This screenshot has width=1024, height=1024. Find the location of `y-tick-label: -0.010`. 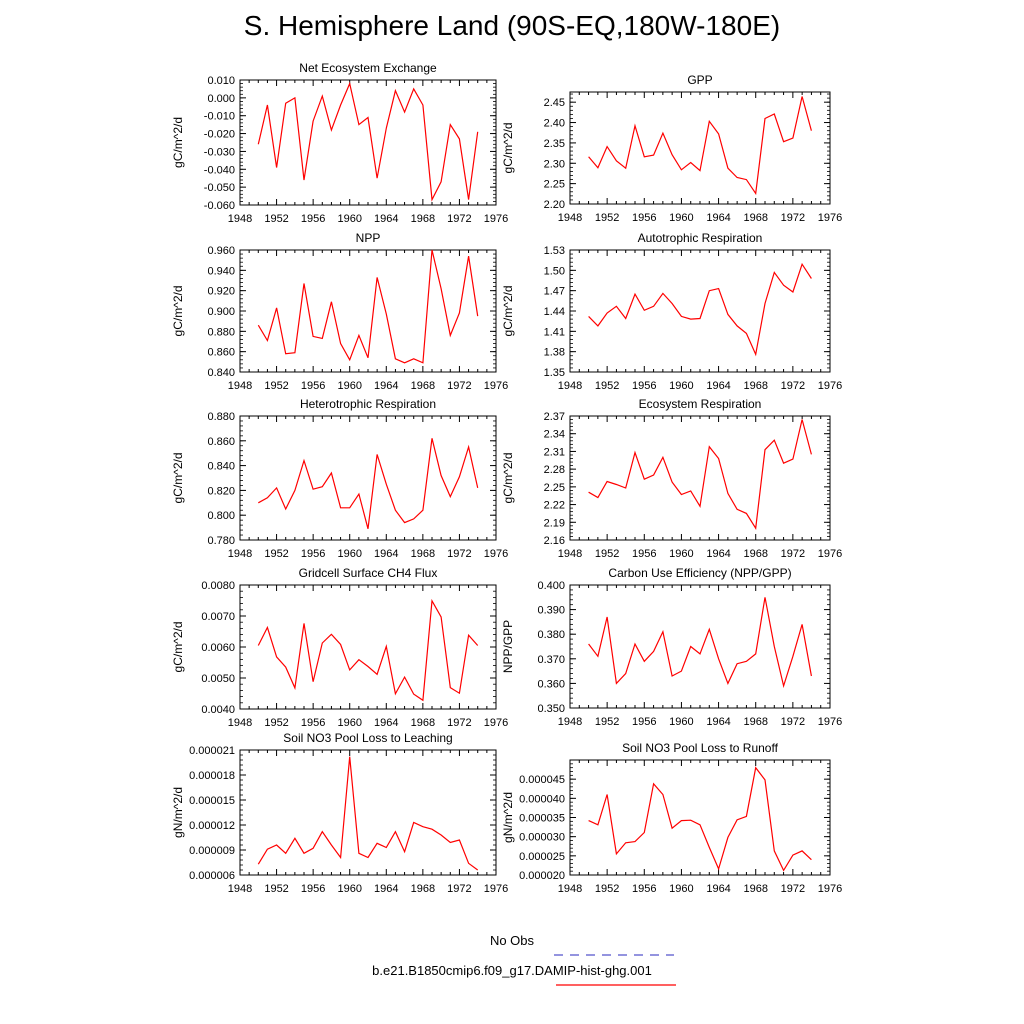

y-tick-label: -0.010 is located at coordinates (219, 117).